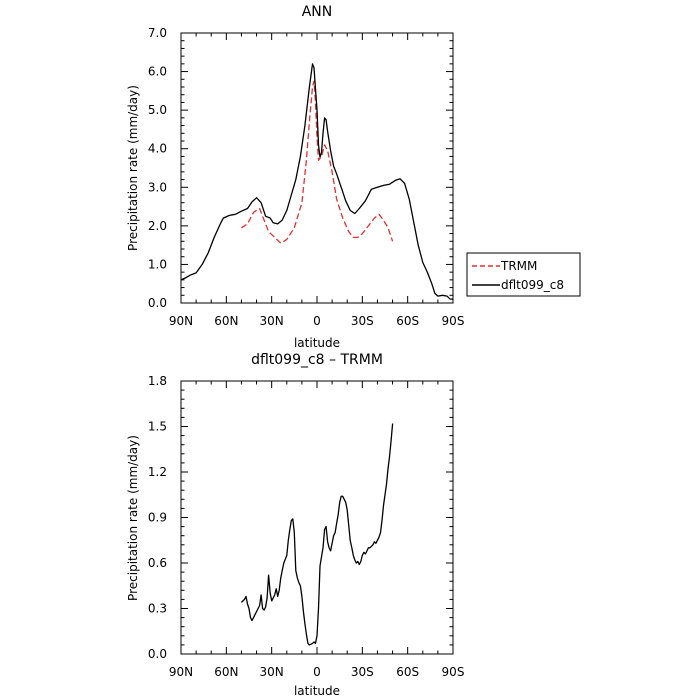 The image size is (700, 700). What do you see at coordinates (157, 72) in the screenshot?
I see `y-tick-label: 6.0` at bounding box center [157, 72].